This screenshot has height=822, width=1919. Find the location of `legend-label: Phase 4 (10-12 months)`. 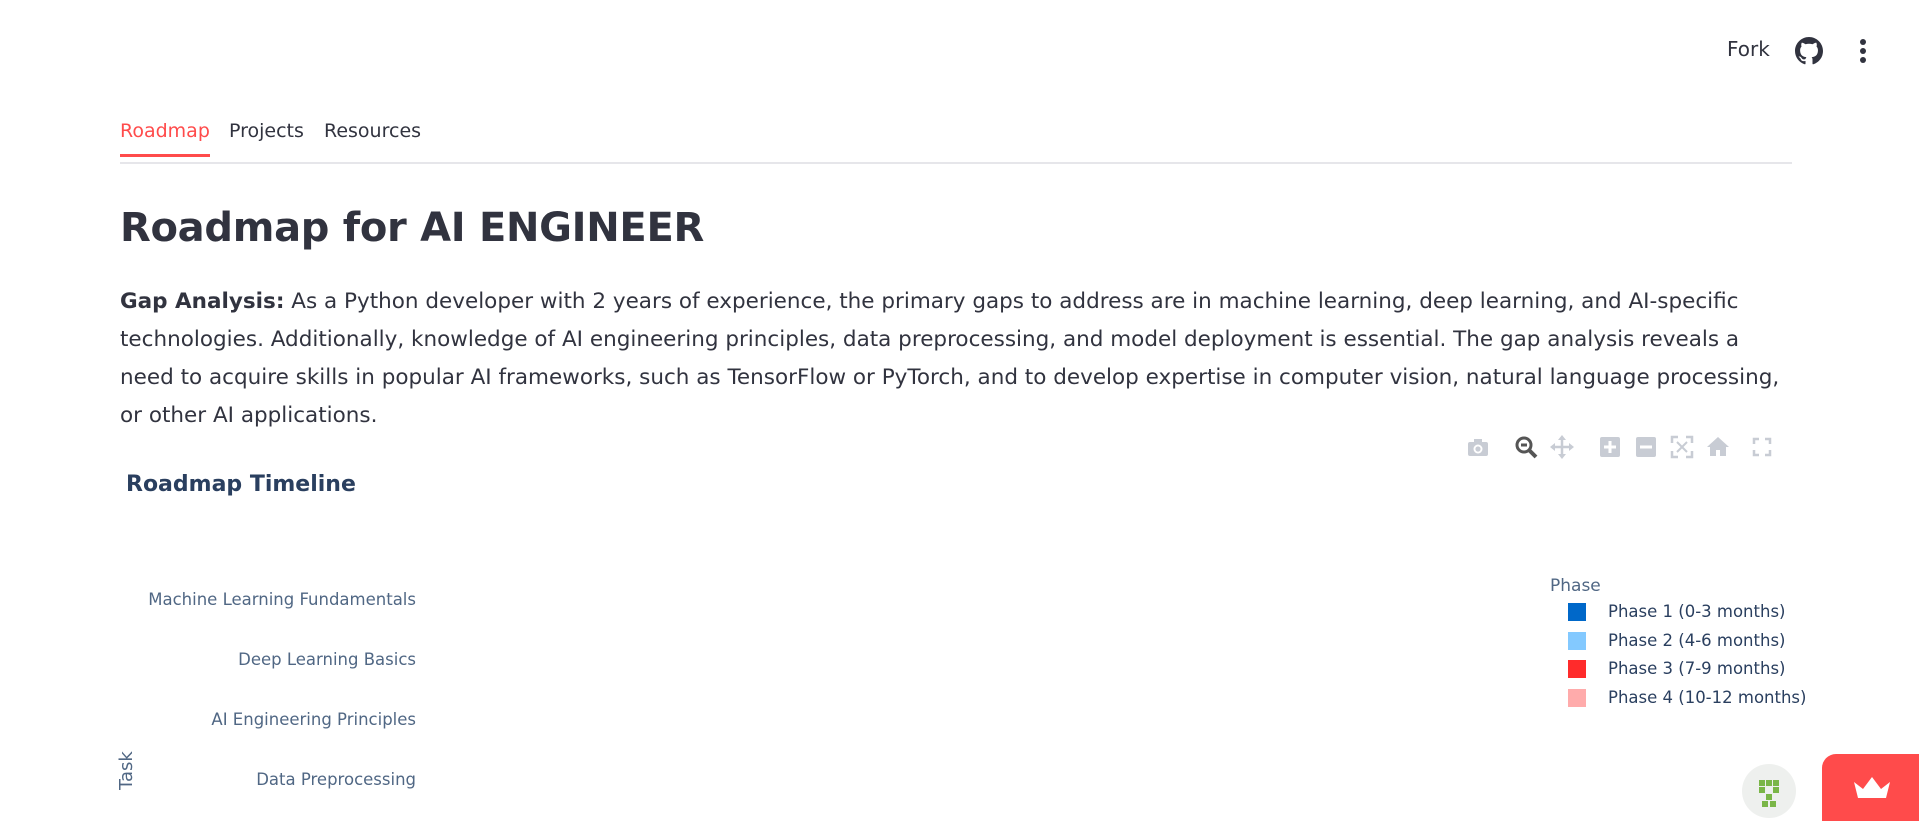

legend-label: Phase 4 (10-12 months) is located at coordinates (1707, 697).